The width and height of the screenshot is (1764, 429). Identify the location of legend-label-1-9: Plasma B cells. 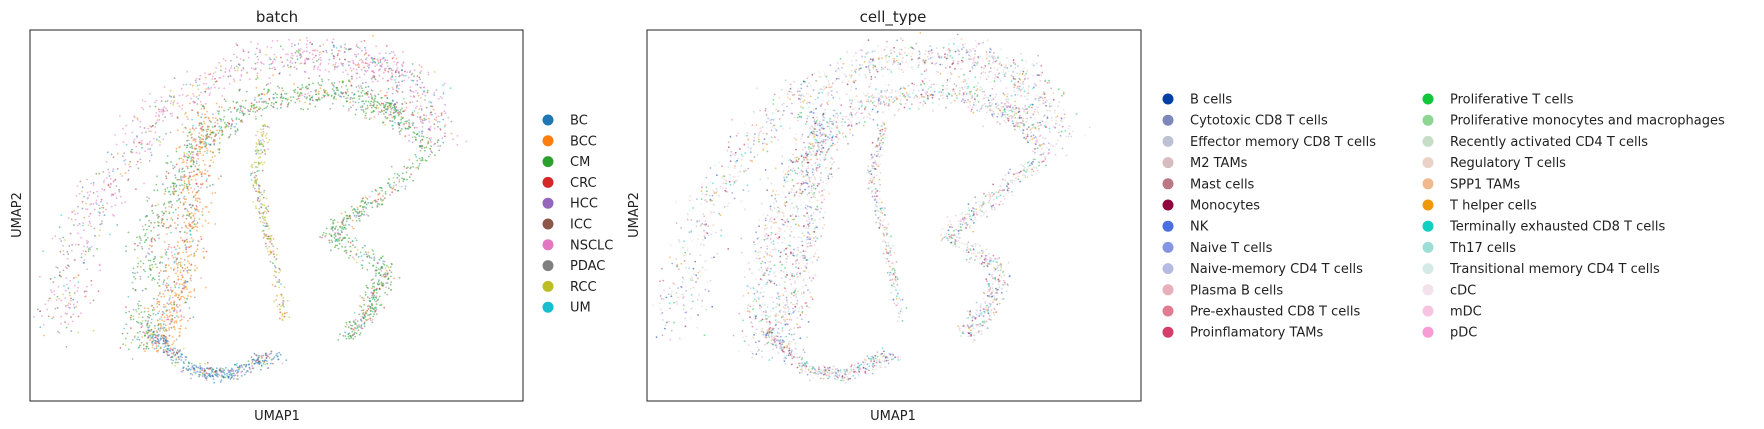
(1236, 290).